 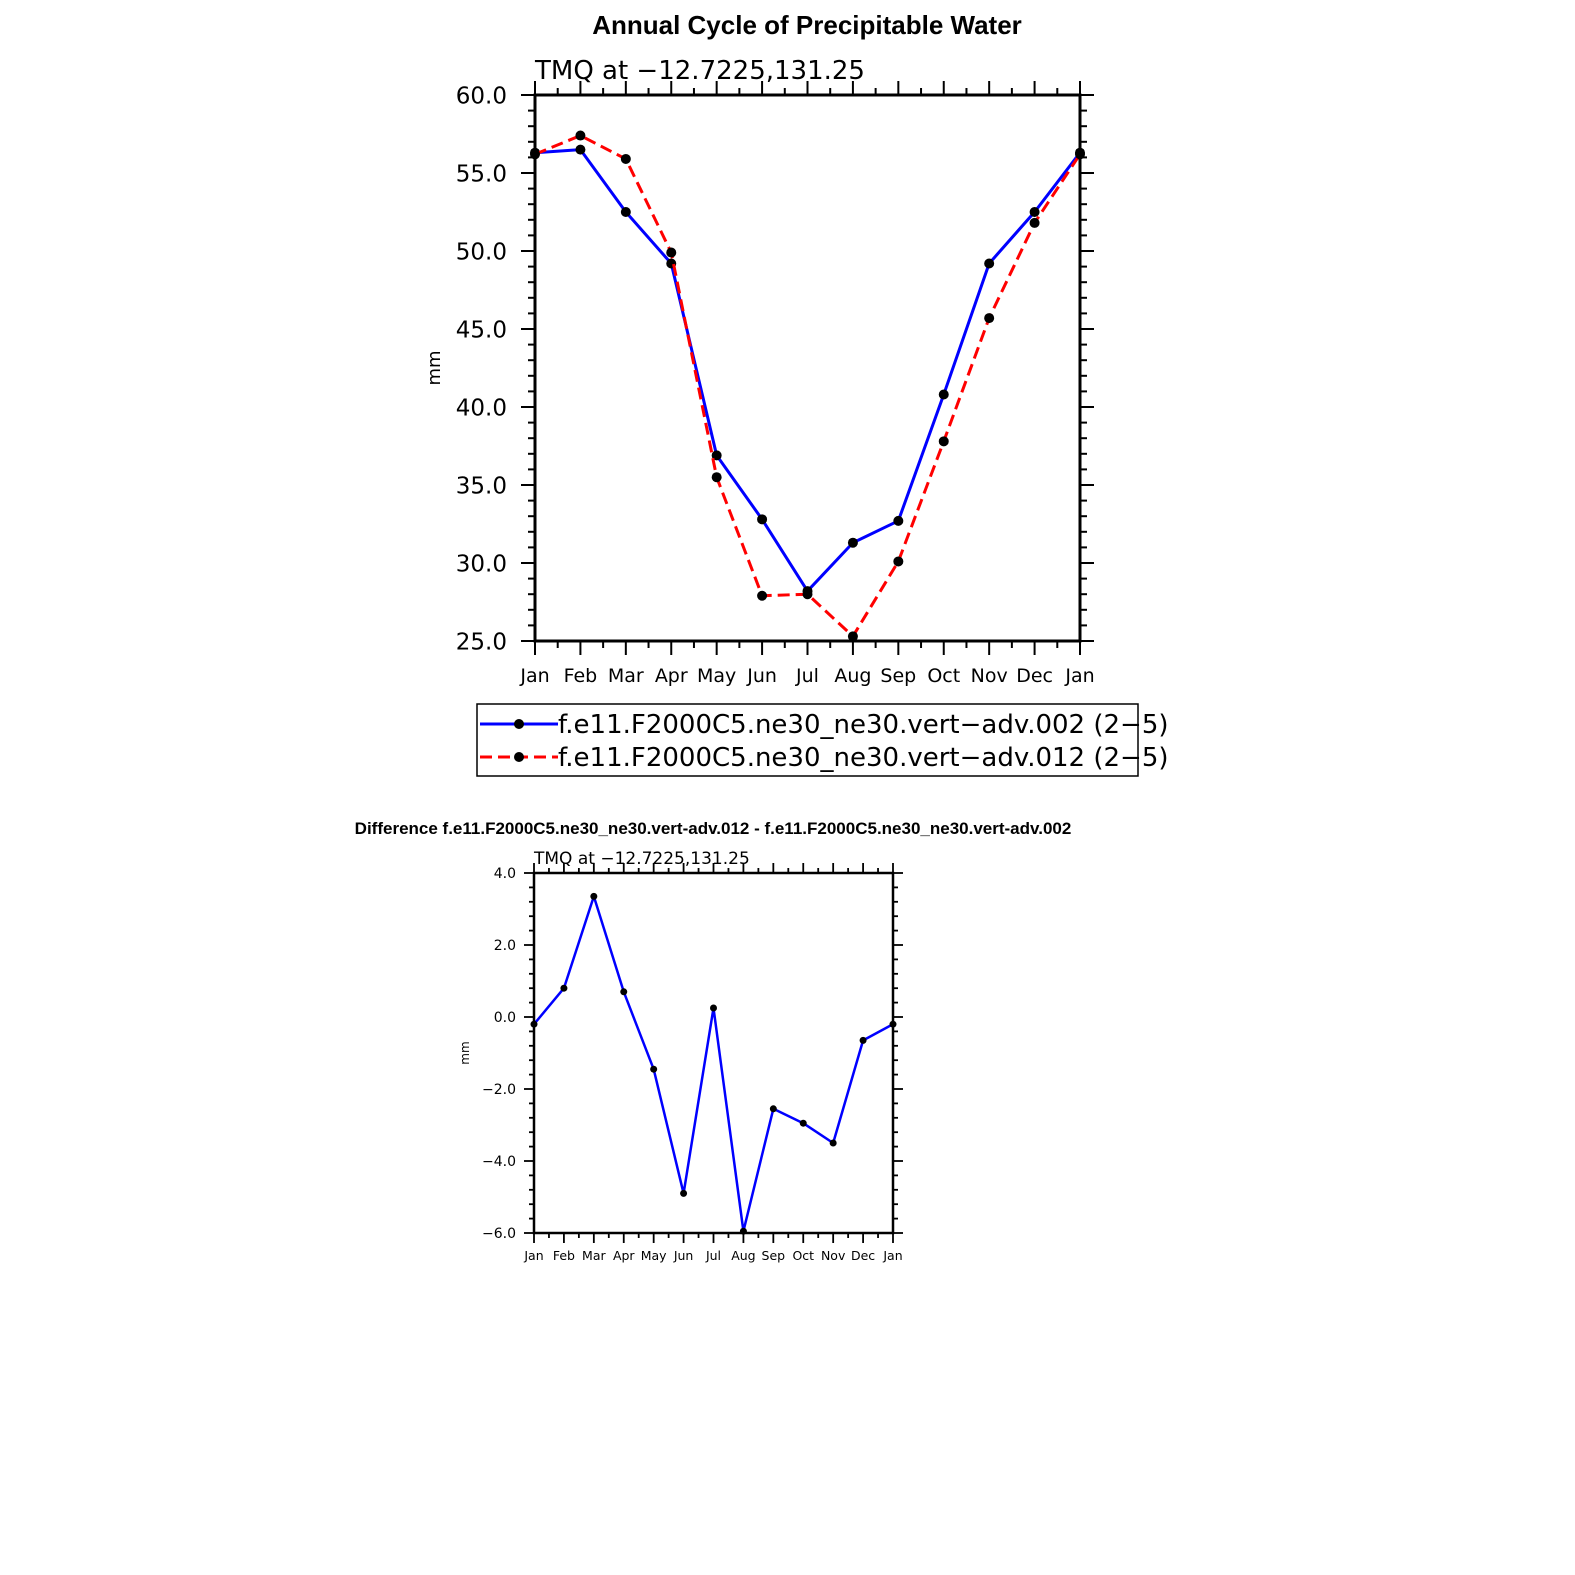 I want to click on y-tick-label: 45.0, so click(x=481, y=330).